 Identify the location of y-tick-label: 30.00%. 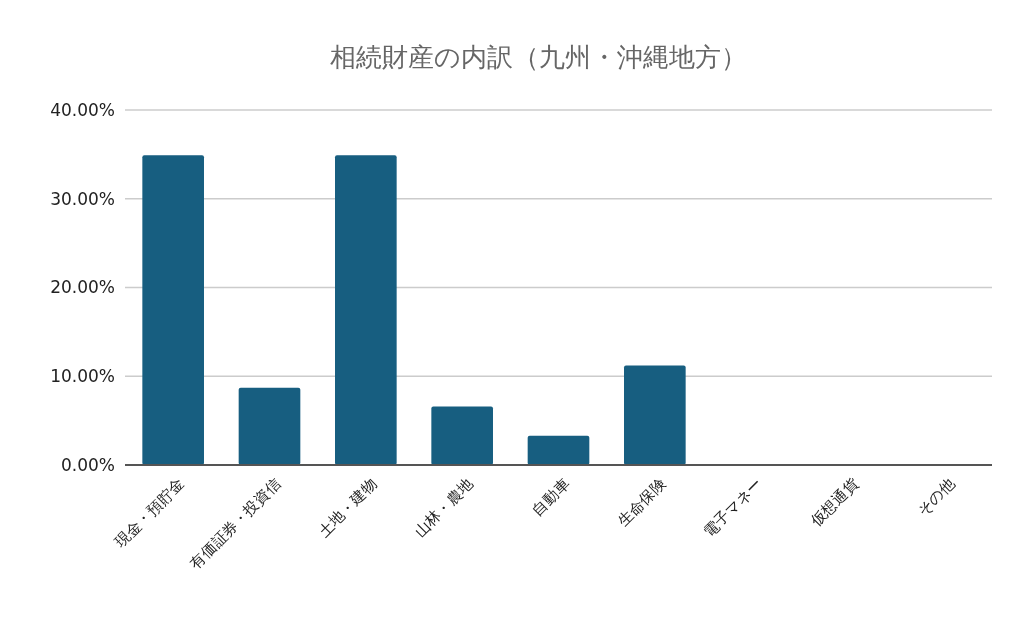
(82, 198).